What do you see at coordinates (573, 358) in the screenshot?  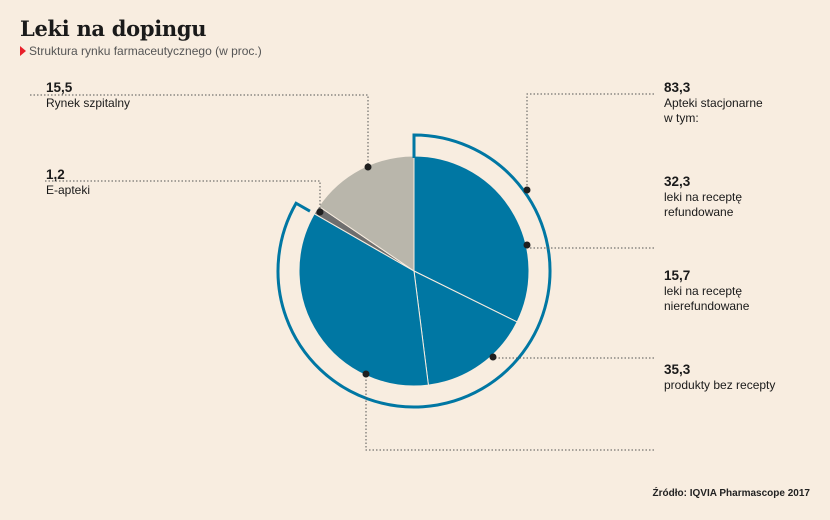 I see `leader-line-nierefund` at bounding box center [573, 358].